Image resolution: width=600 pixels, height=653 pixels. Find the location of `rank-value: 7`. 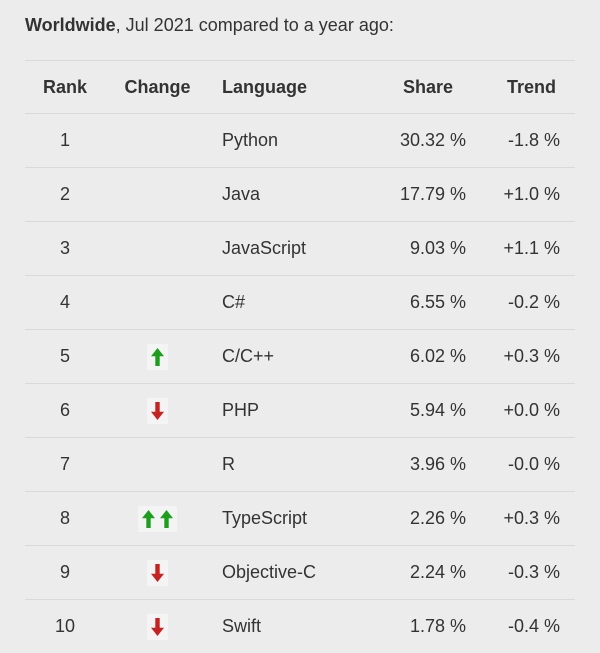

rank-value: 7 is located at coordinates (64, 464).